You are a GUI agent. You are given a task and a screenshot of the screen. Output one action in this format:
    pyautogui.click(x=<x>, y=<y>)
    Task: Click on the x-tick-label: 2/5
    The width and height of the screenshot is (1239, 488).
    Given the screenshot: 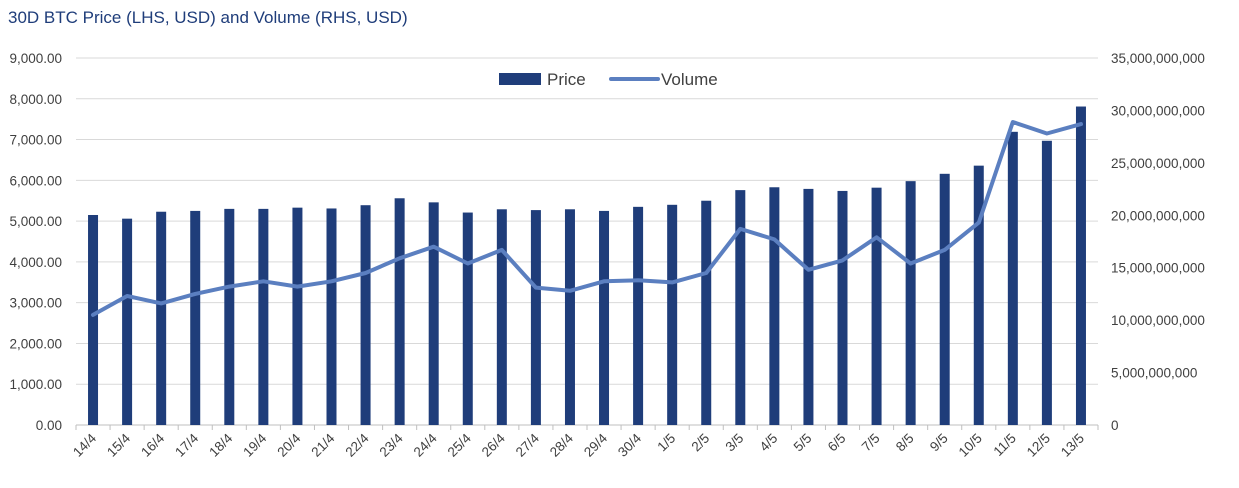 What is the action you would take?
    pyautogui.click(x=700, y=443)
    